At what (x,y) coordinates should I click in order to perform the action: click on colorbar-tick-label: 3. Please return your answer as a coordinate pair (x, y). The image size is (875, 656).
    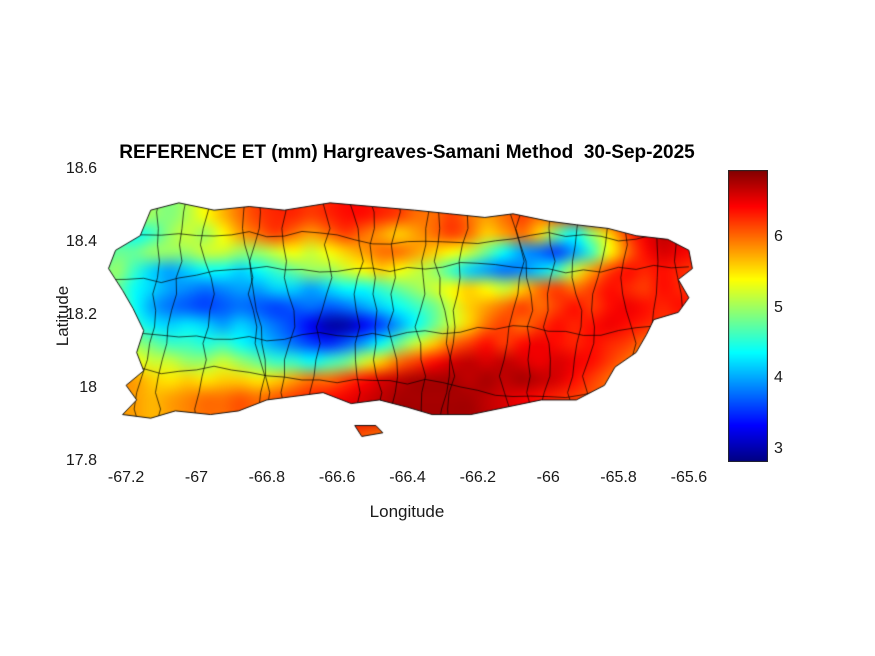
    Looking at the image, I should click on (778, 448).